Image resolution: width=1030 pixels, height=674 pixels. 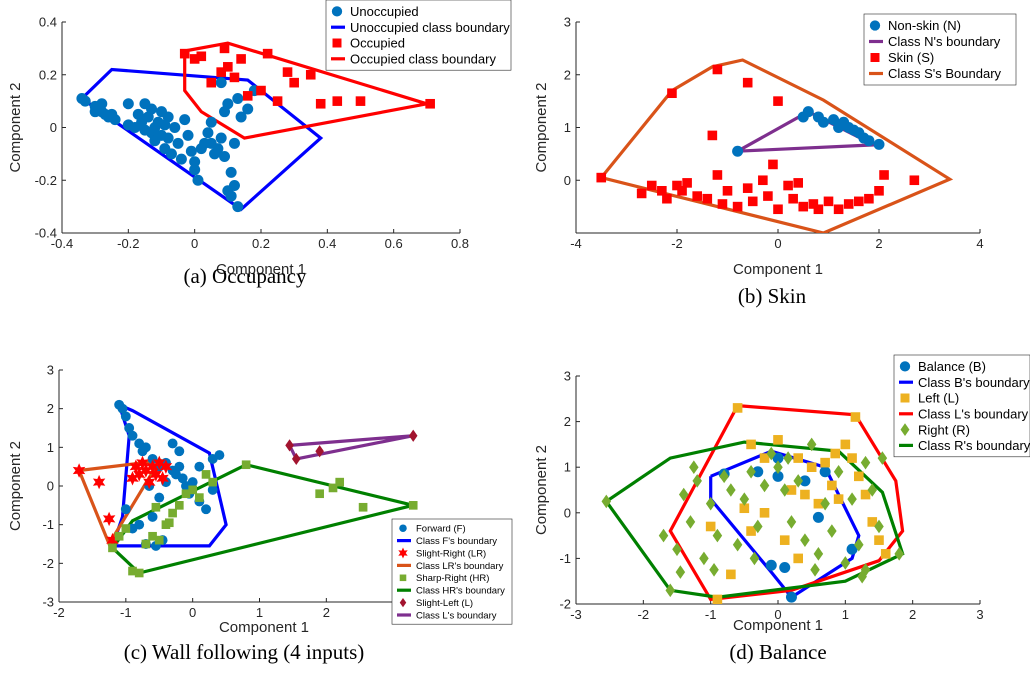 I want to click on series-line-class-r-s-boundary, so click(x=755, y=519).